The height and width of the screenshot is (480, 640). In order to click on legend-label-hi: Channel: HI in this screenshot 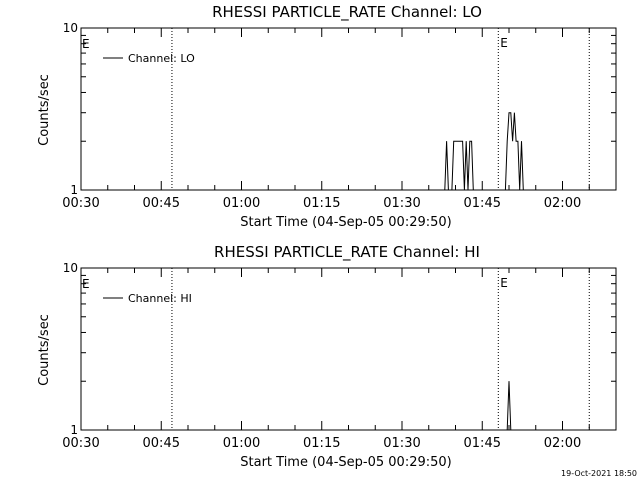, I will do `click(160, 298)`.